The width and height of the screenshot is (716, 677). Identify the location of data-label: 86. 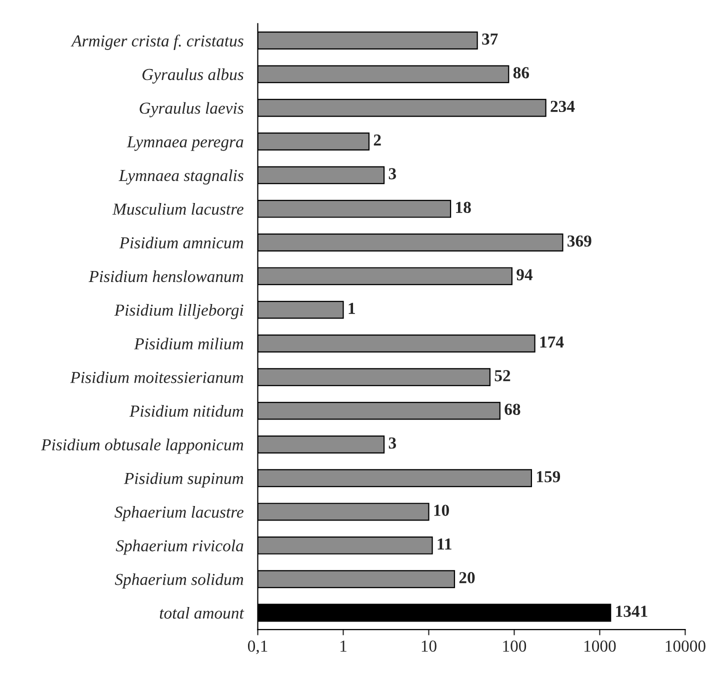
(521, 72).